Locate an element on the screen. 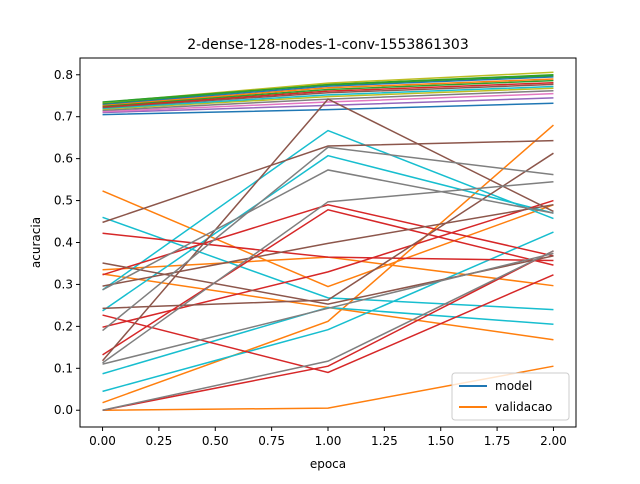 The image size is (640, 484). x-tick-label: 0.00 is located at coordinates (102, 441).